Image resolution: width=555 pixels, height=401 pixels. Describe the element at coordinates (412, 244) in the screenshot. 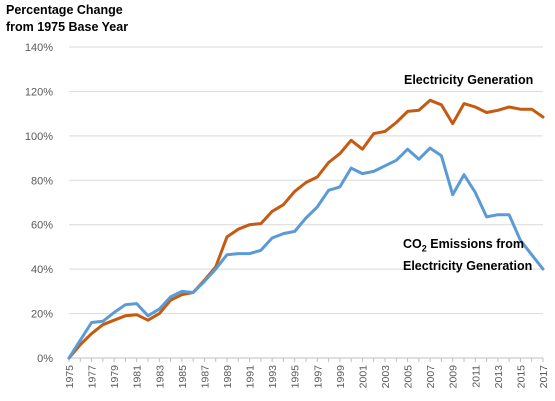

I see `co2-prefix: CO` at that location.